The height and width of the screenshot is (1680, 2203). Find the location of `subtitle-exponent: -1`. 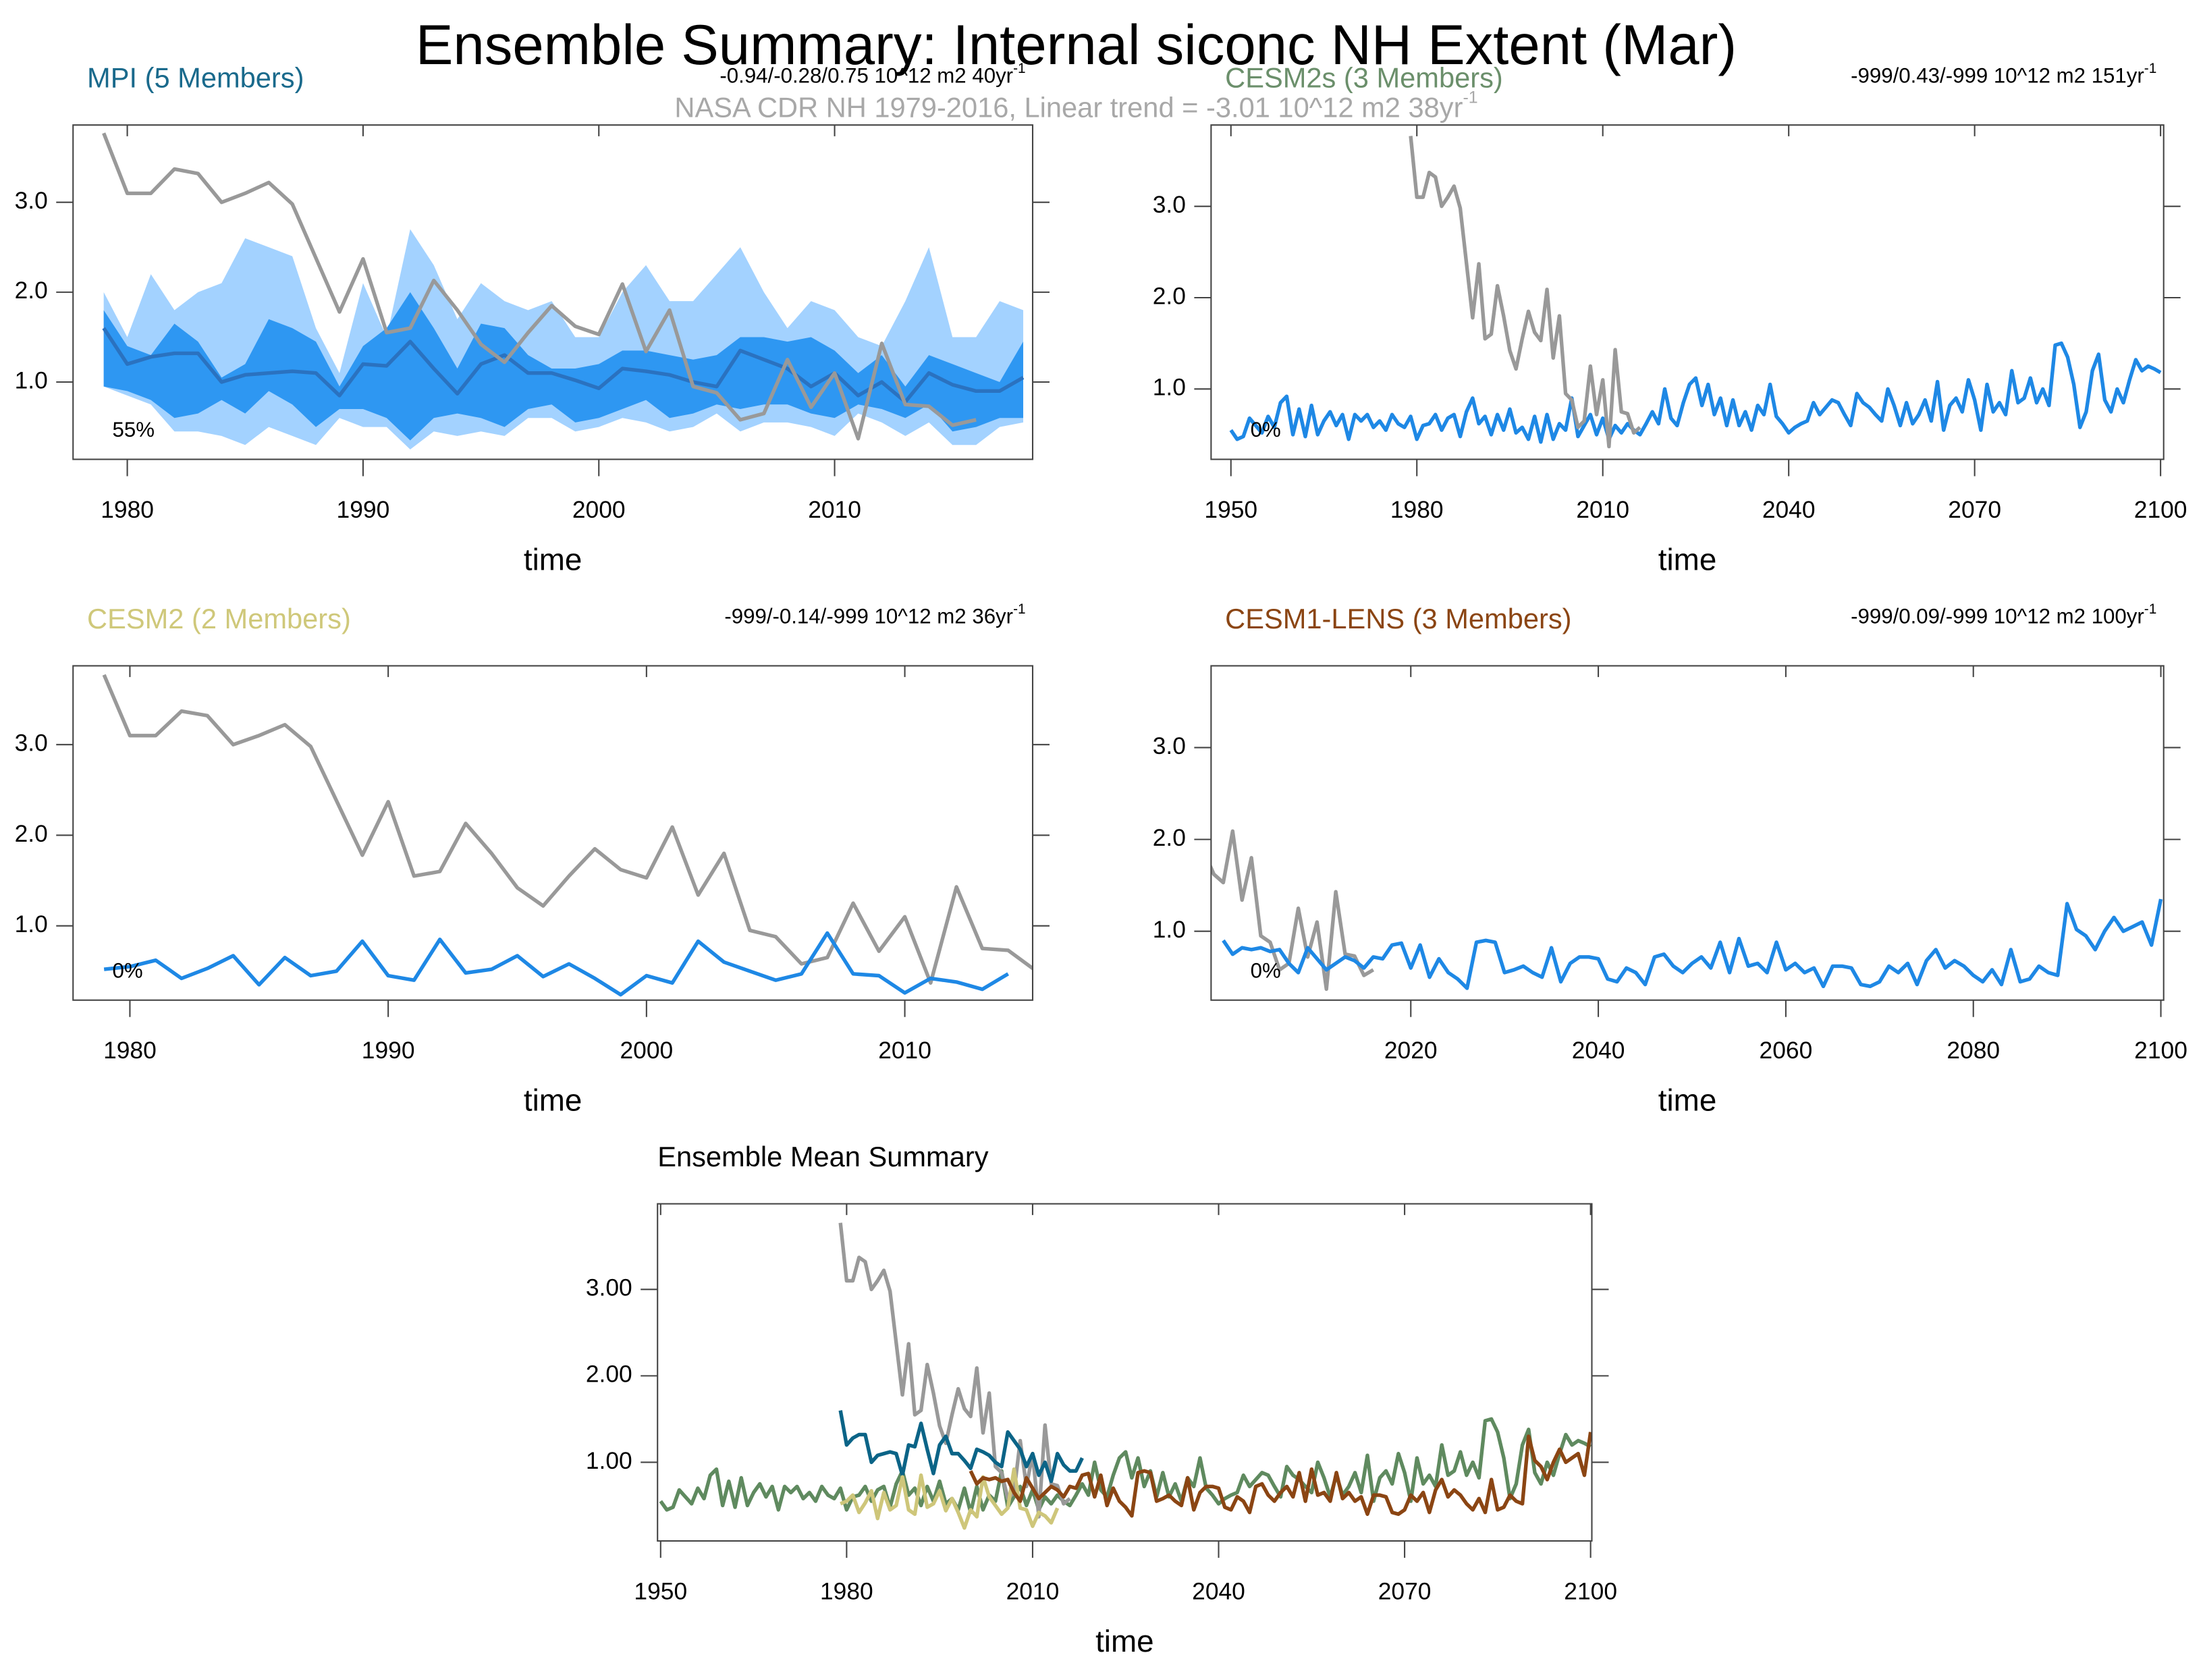

subtitle-exponent: -1 is located at coordinates (1470, 98).